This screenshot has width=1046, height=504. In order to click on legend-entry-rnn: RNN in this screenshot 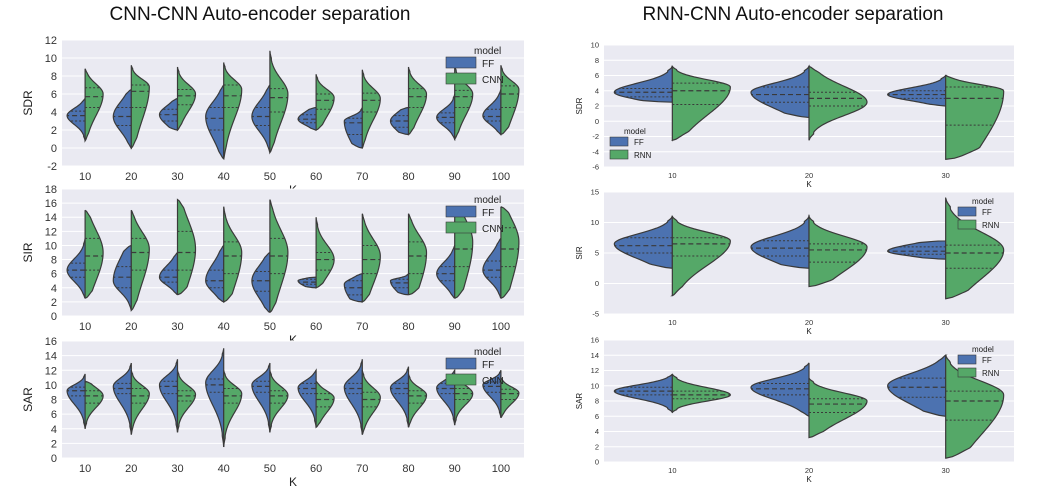, I will do `click(643, 155)`.